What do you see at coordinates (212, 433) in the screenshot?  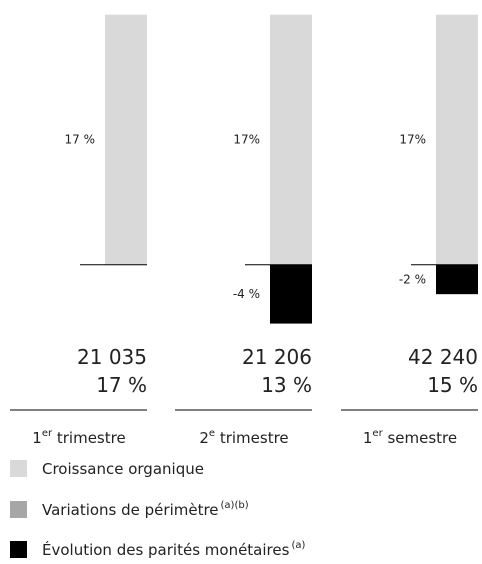 I see `ordinal-suffix: e` at bounding box center [212, 433].